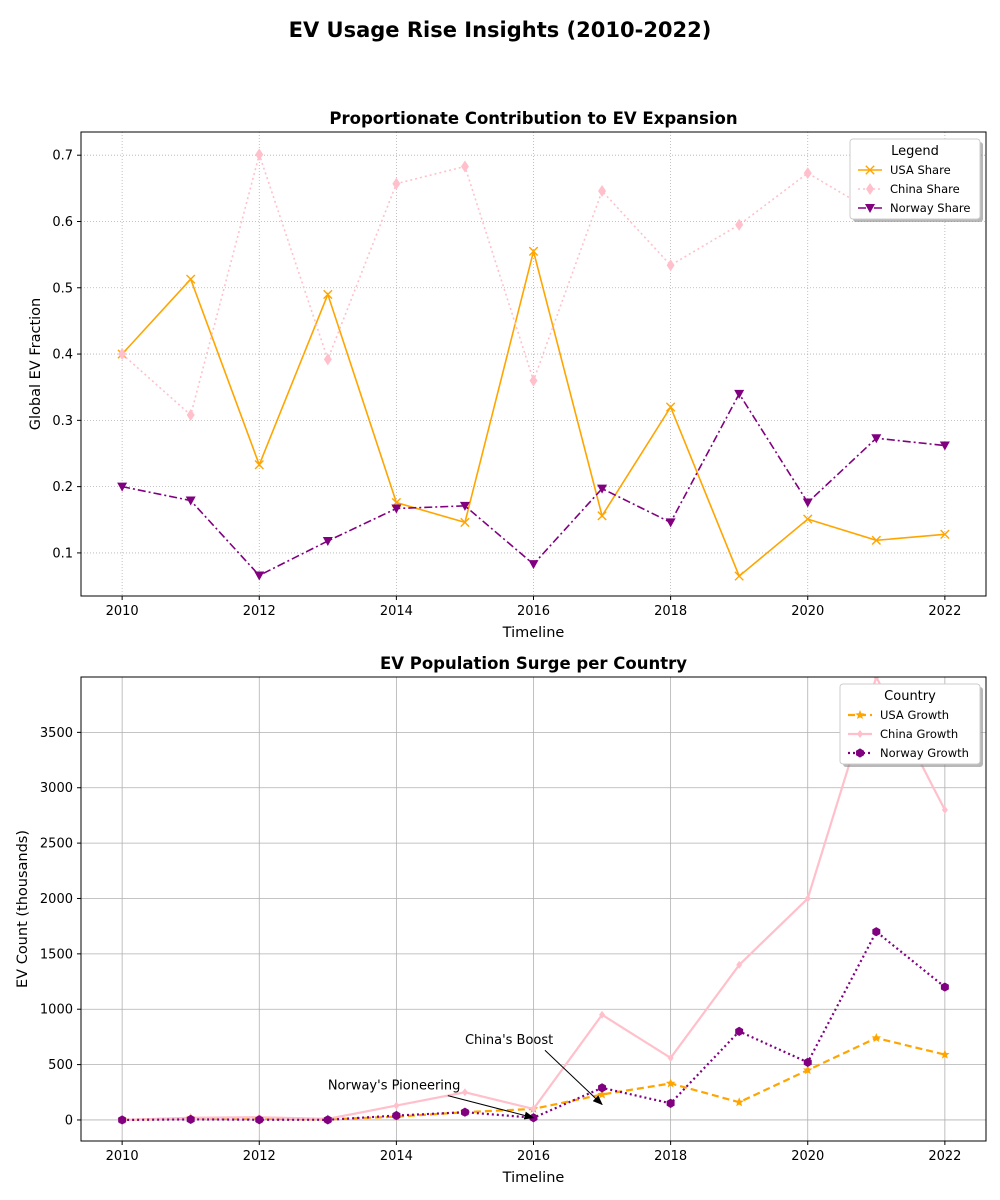 This screenshot has width=1000, height=1200. Describe the element at coordinates (62, 487) in the screenshot. I see `y-tick-label: 0.2` at that location.